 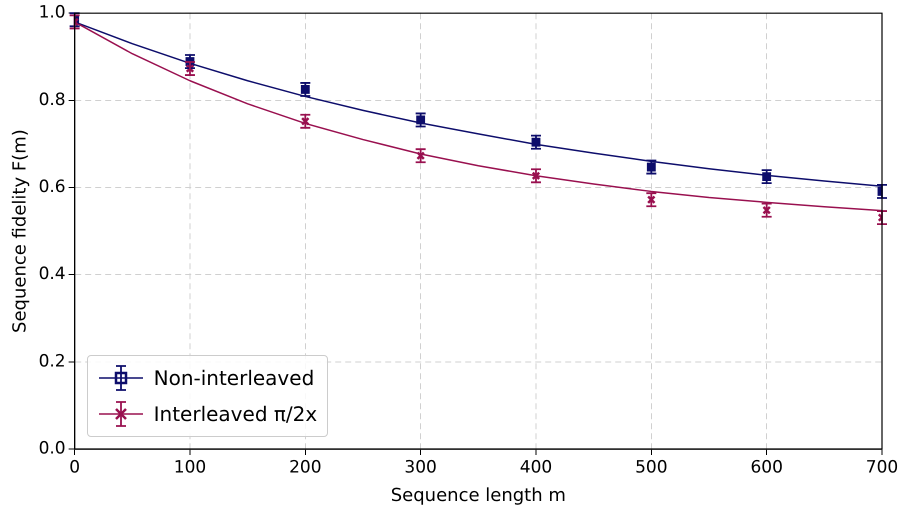 I want to click on y-tick-label: 0.2, so click(x=52, y=361).